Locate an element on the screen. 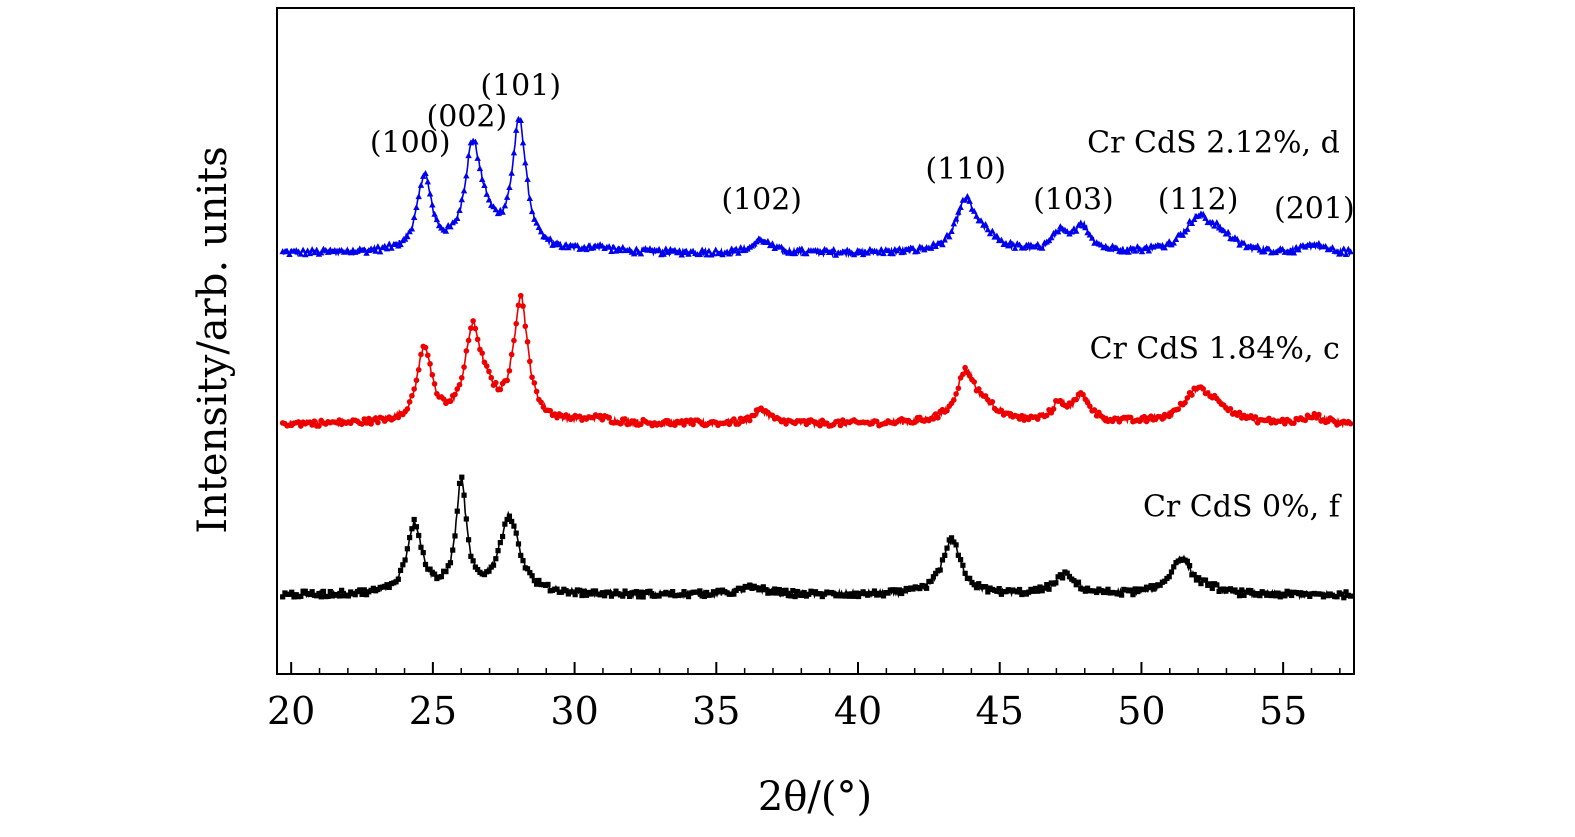 This screenshot has width=1575, height=837. peak-label: (101) is located at coordinates (520, 86).